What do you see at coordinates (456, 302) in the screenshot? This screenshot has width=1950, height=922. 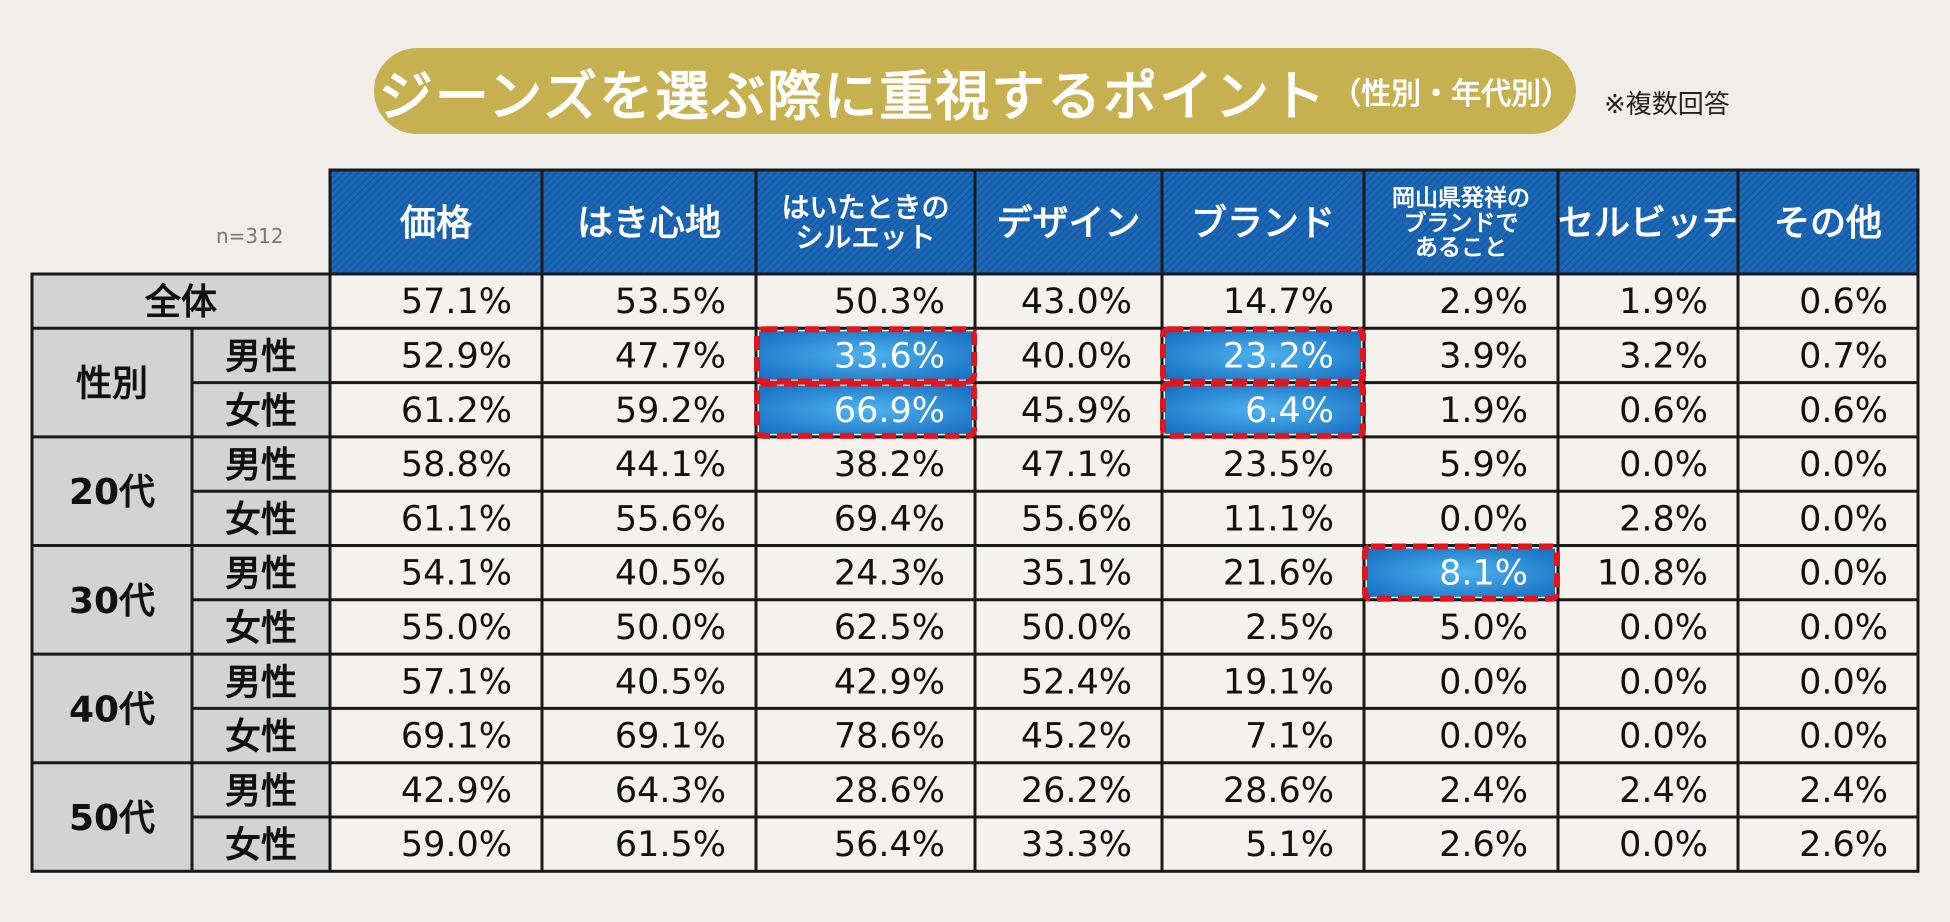 I see `value-cell: 57.1%` at bounding box center [456, 302].